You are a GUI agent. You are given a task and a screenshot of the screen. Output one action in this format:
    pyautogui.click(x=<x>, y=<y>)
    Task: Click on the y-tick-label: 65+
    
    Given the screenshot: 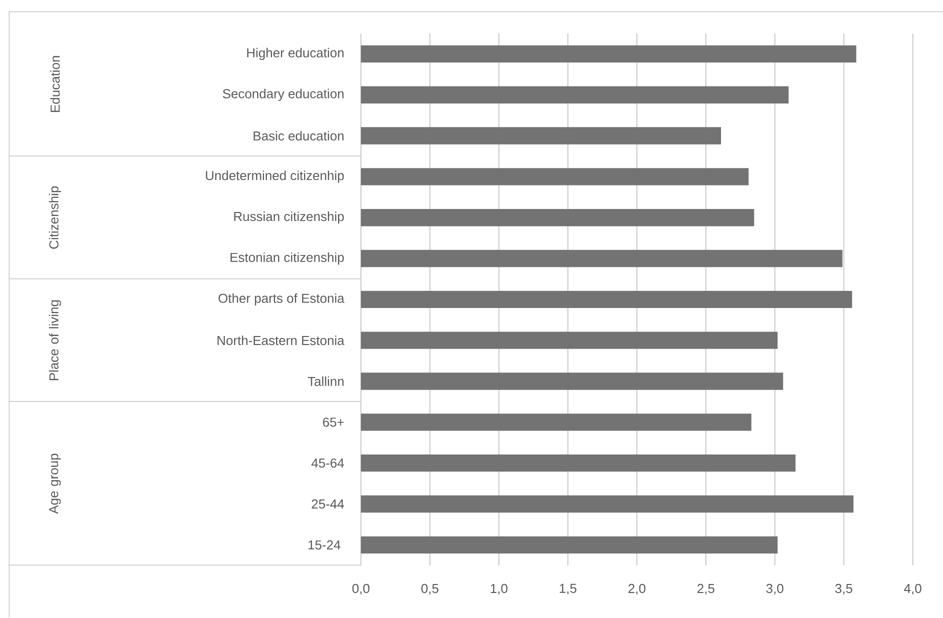 What is the action you would take?
    pyautogui.click(x=333, y=422)
    